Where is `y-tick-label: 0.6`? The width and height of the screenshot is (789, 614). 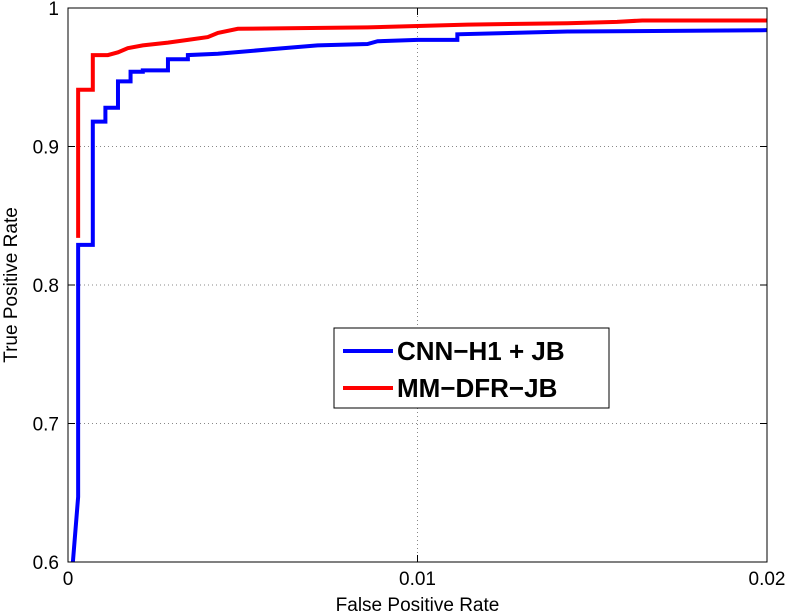
y-tick-label: 0.6 is located at coordinates (46, 563).